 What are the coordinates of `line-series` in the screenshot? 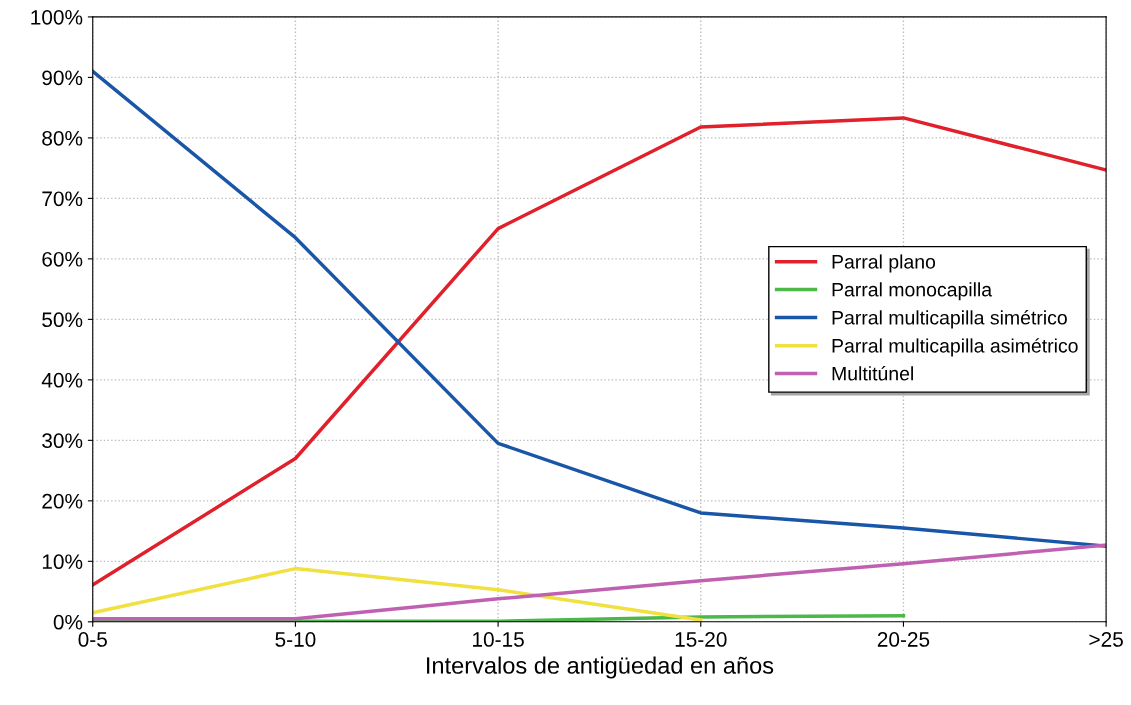 It's located at (397, 594).